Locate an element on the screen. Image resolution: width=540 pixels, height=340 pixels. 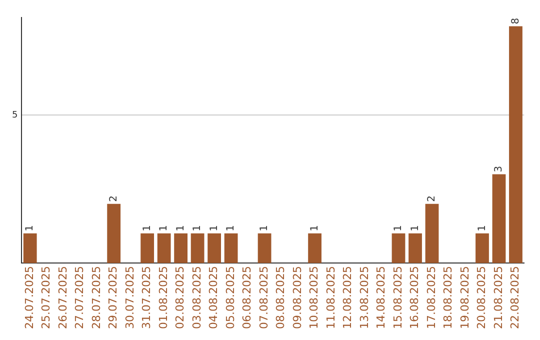
x-tick-label: 03.08.2025 is located at coordinates (197, 298).